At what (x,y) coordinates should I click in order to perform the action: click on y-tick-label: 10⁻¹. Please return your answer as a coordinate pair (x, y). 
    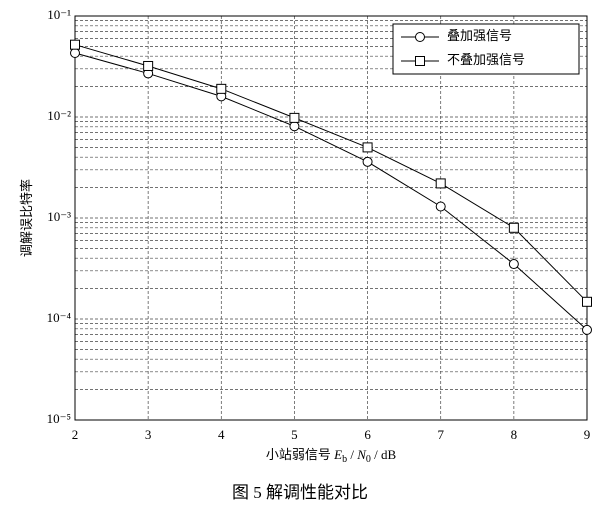
    Looking at the image, I should click on (59, 14).